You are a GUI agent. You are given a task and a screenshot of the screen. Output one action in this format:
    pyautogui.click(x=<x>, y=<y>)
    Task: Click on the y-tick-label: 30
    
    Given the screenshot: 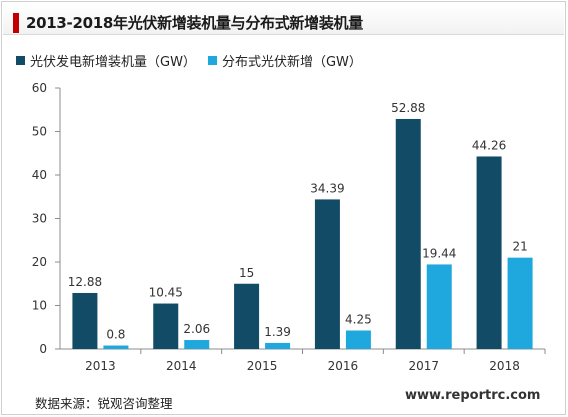 What is the action you would take?
    pyautogui.click(x=39, y=219)
    